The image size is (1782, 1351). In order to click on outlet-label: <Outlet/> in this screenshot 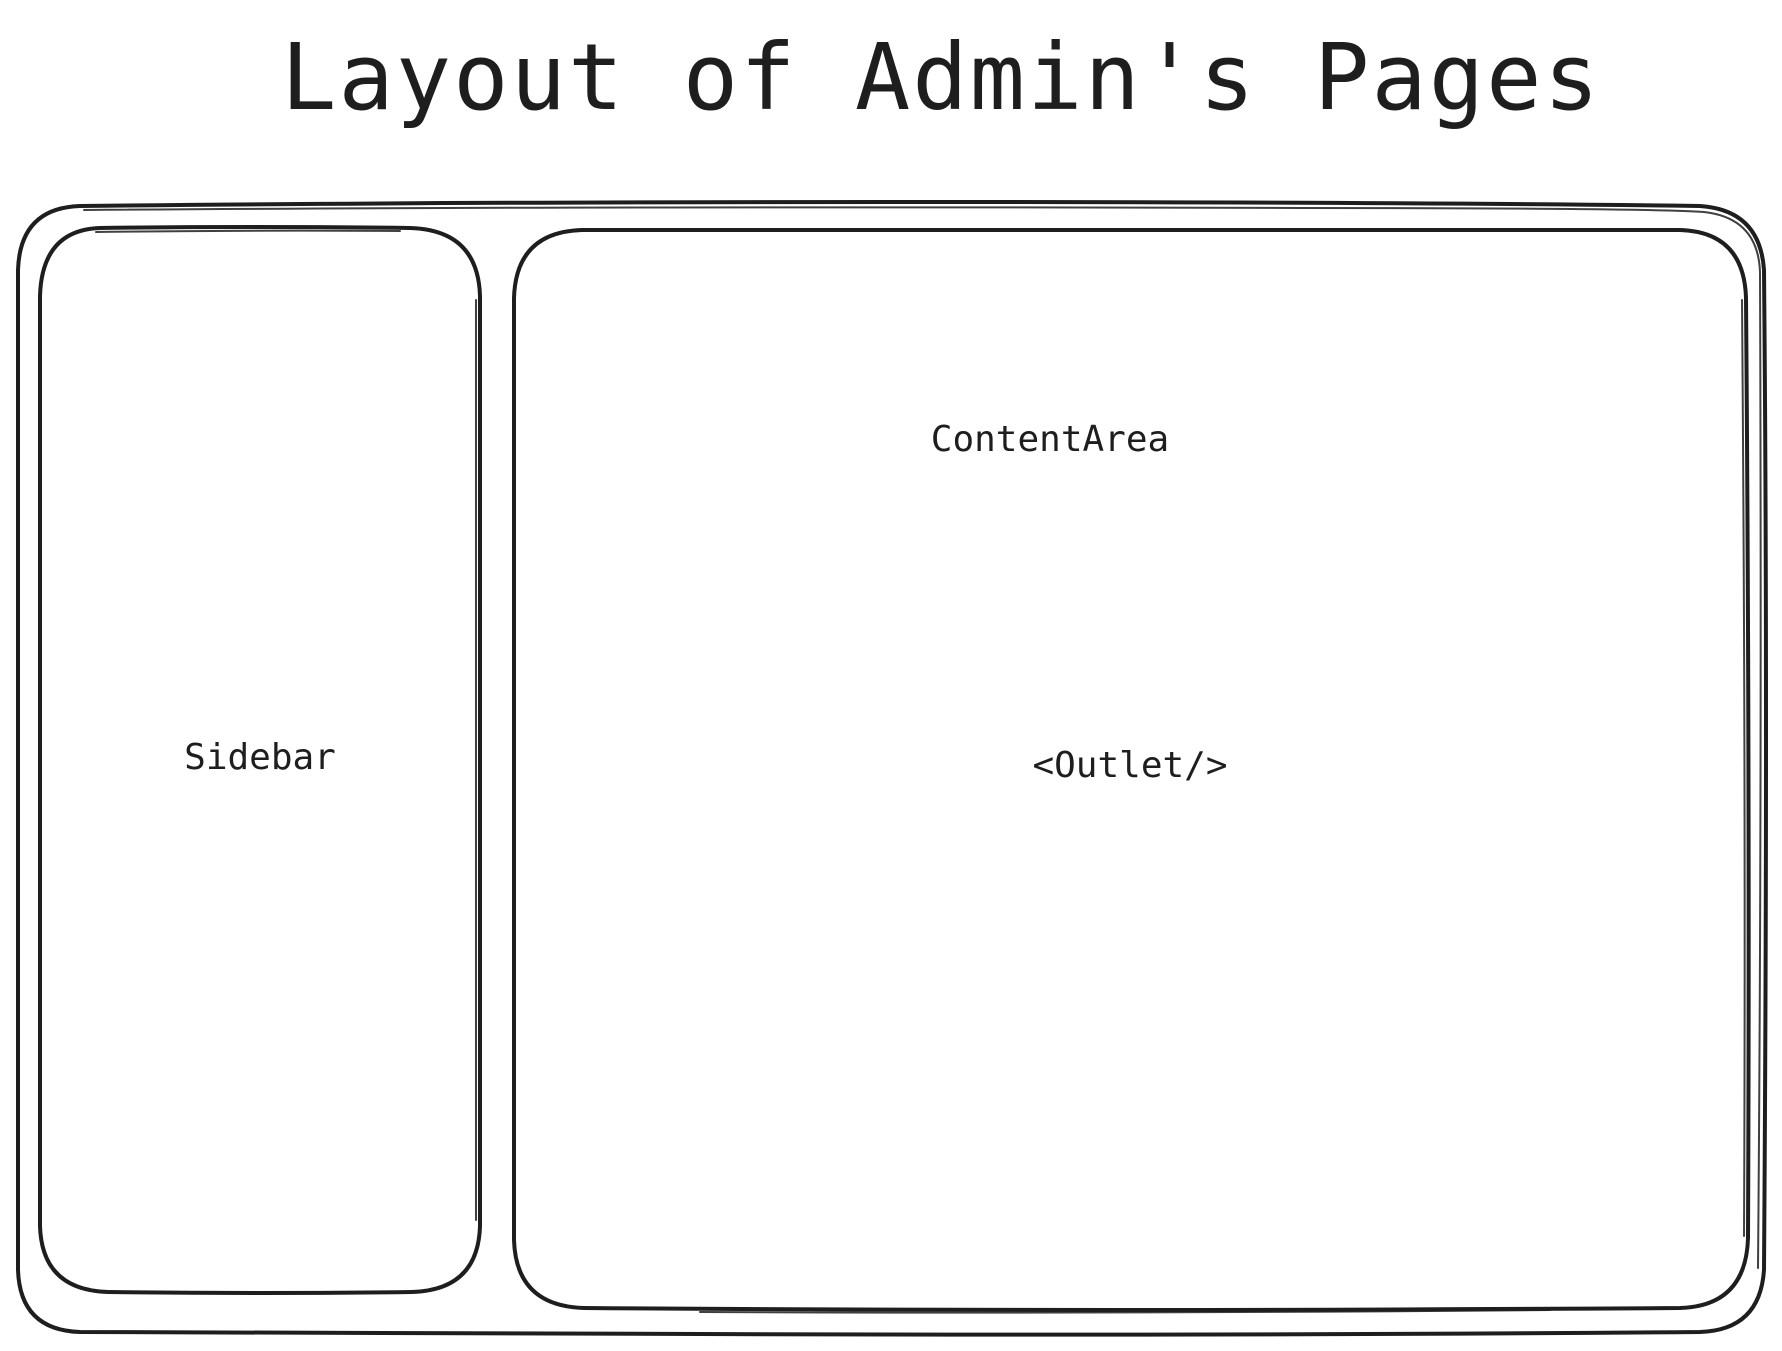, I will do `click(1130, 765)`.